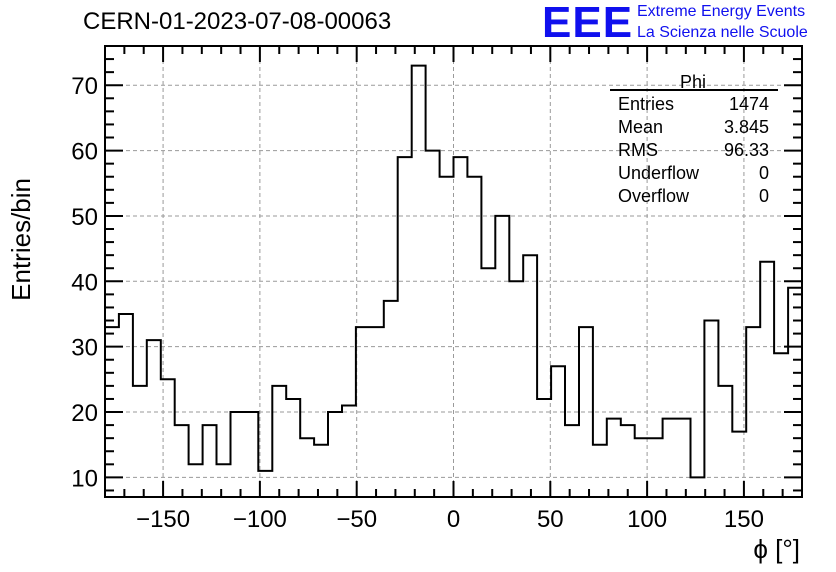 This screenshot has height=572, width=836. Describe the element at coordinates (550, 519) in the screenshot. I see `x-tick-label: 50` at that location.